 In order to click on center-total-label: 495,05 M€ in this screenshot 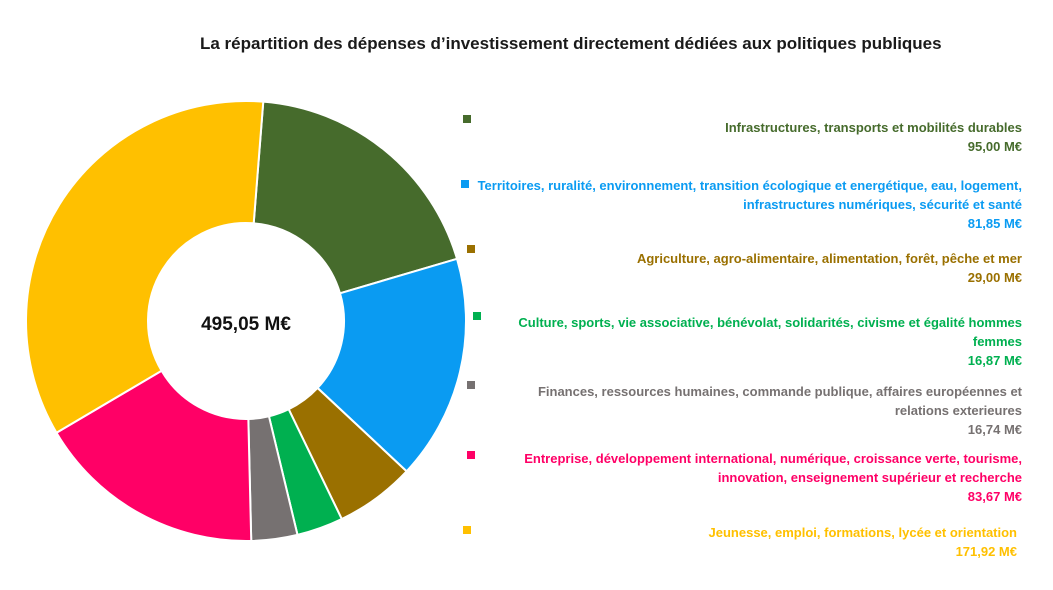, I will do `click(246, 324)`.